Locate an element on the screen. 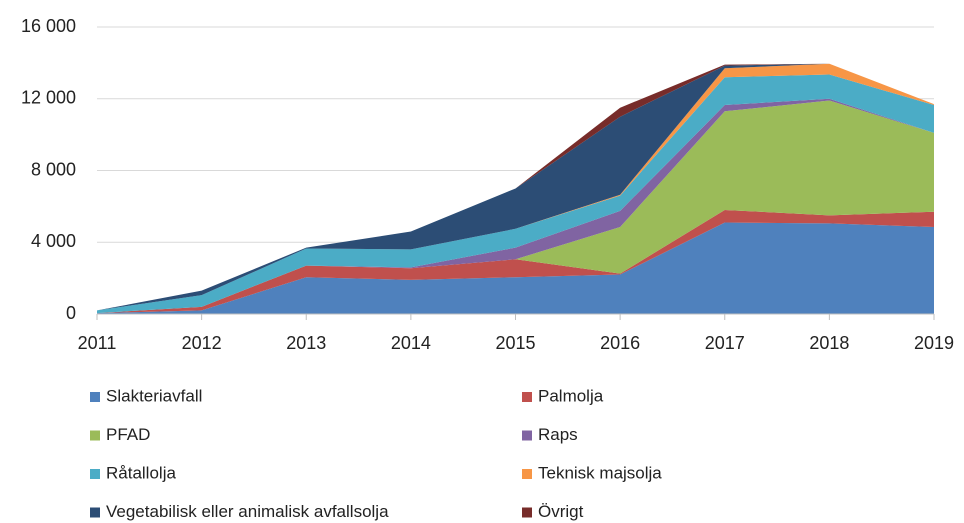 The height and width of the screenshot is (523, 964). x-tick-label: 2014 is located at coordinates (411, 343).